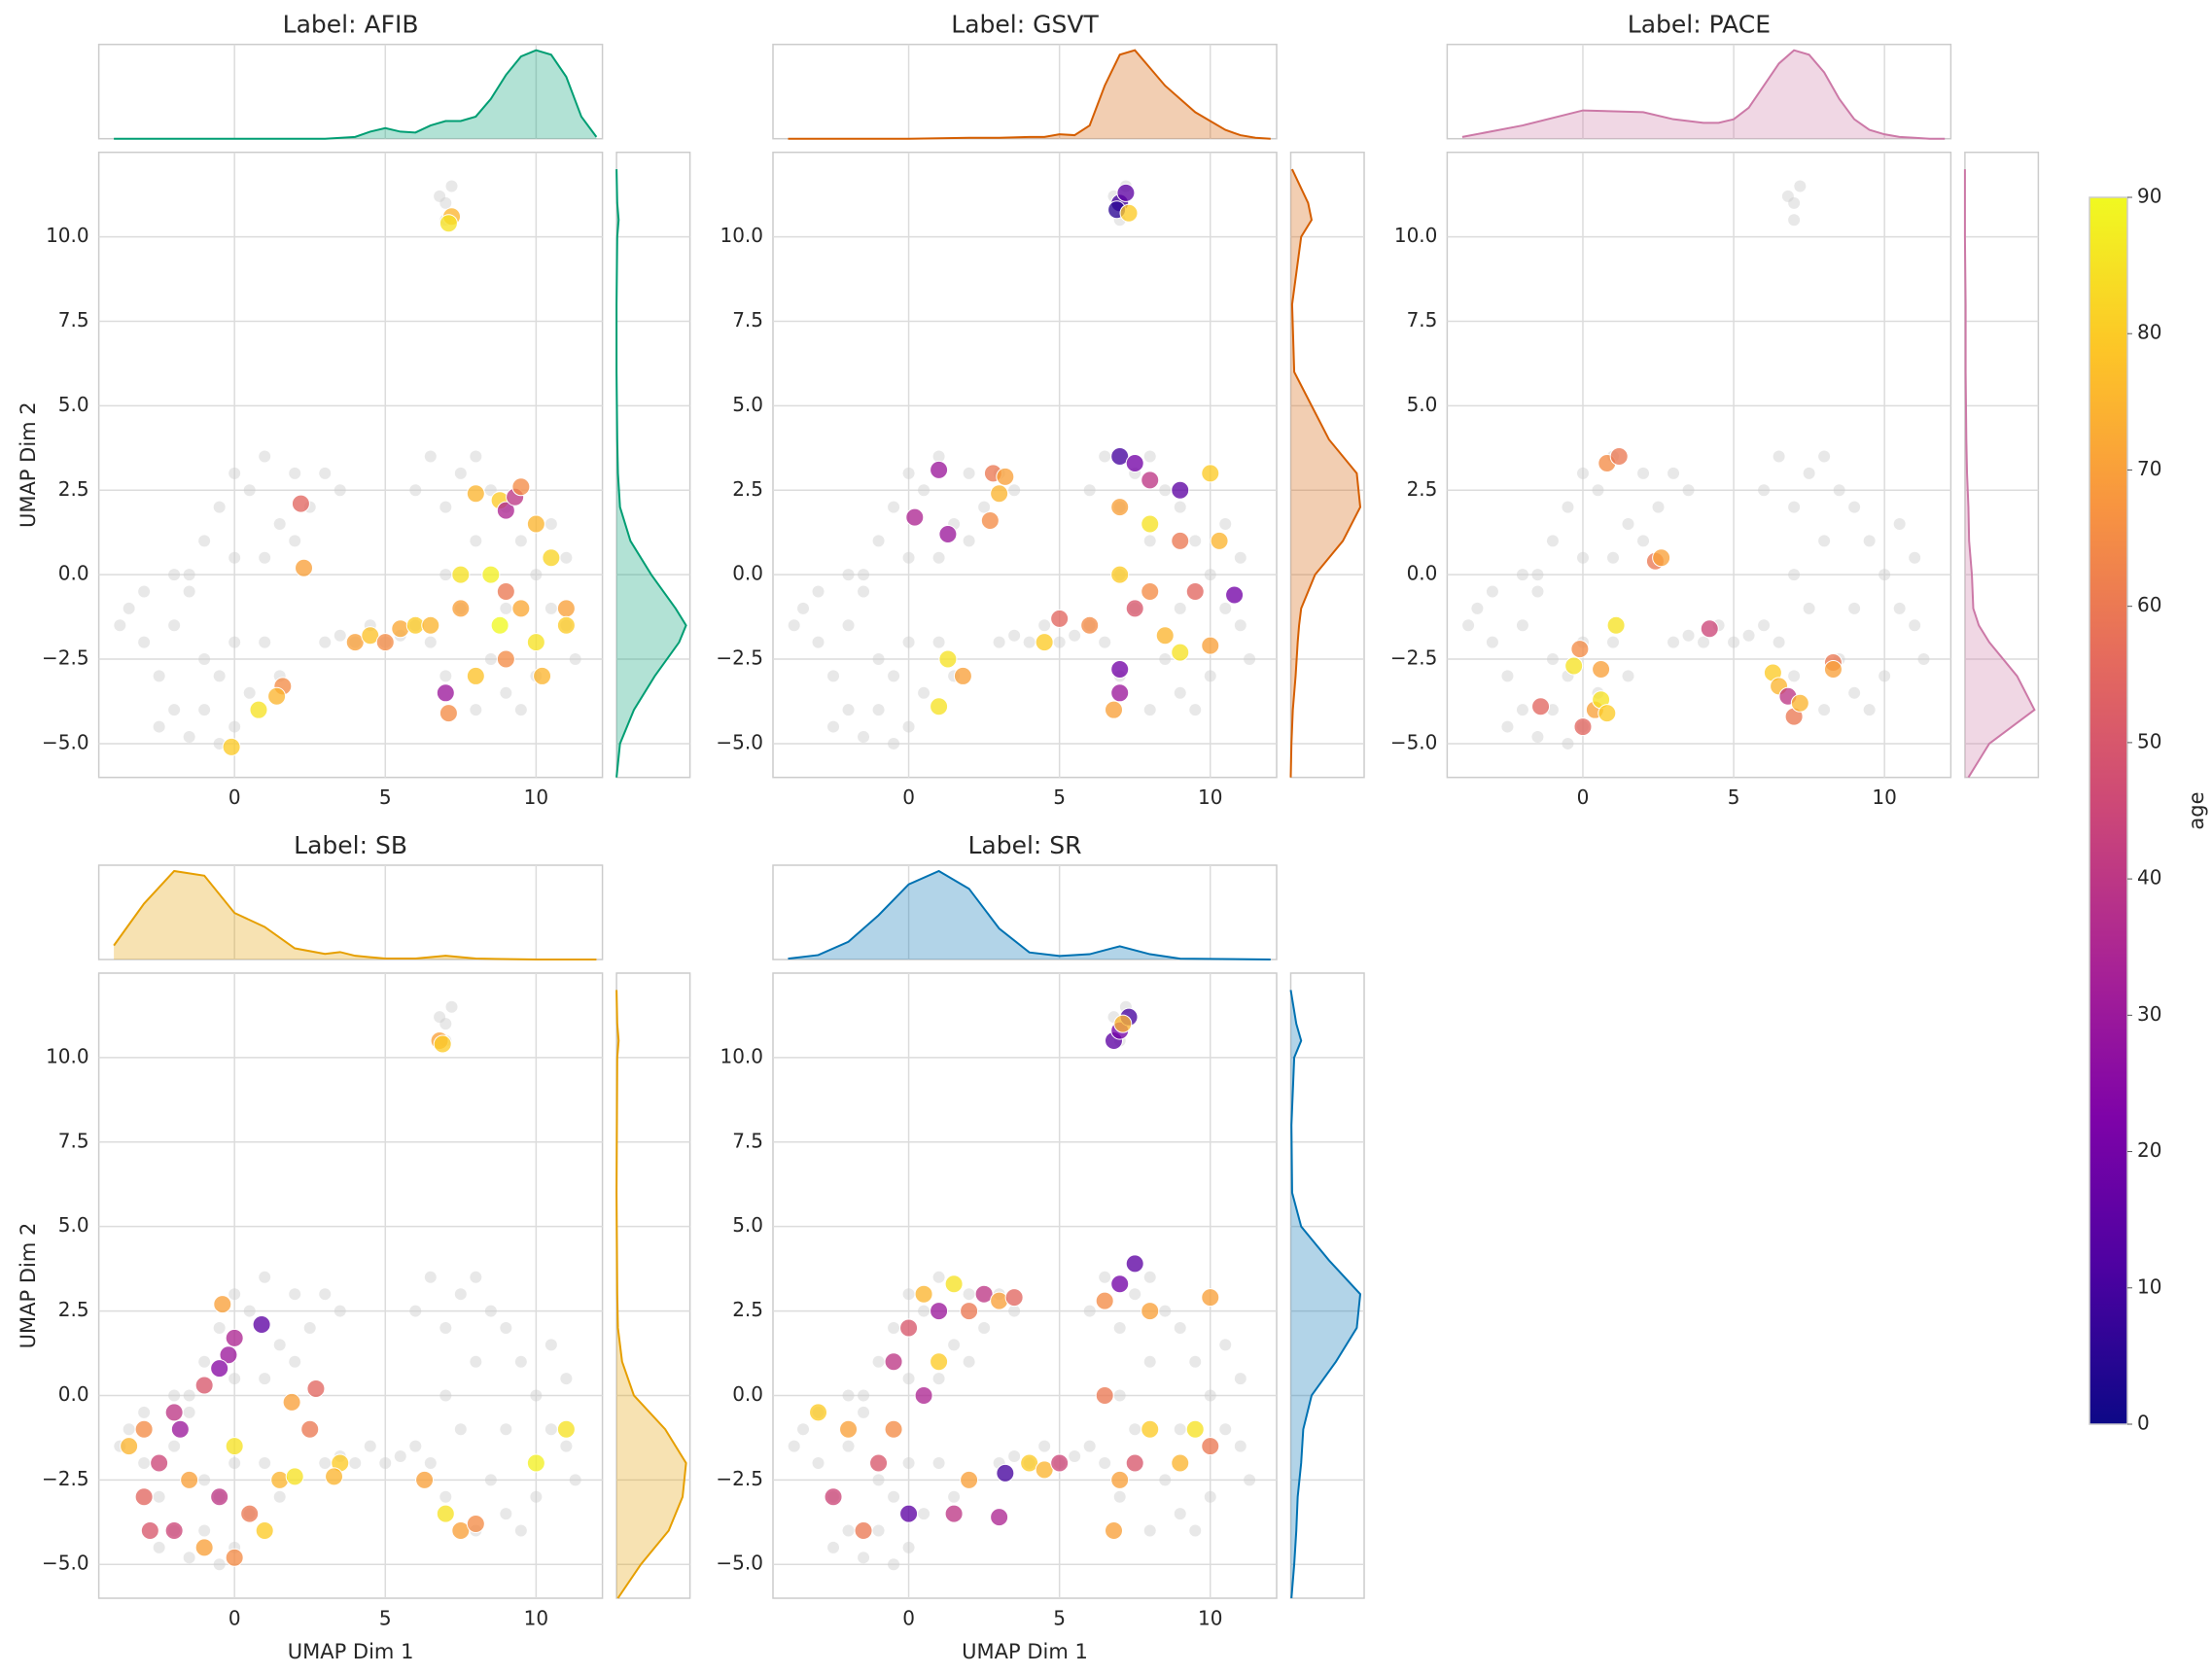 Image resolution: width=2212 pixels, height=1675 pixels. Describe the element at coordinates (2149, 740) in the screenshot. I see `colorbar-tick-label: 50` at that location.